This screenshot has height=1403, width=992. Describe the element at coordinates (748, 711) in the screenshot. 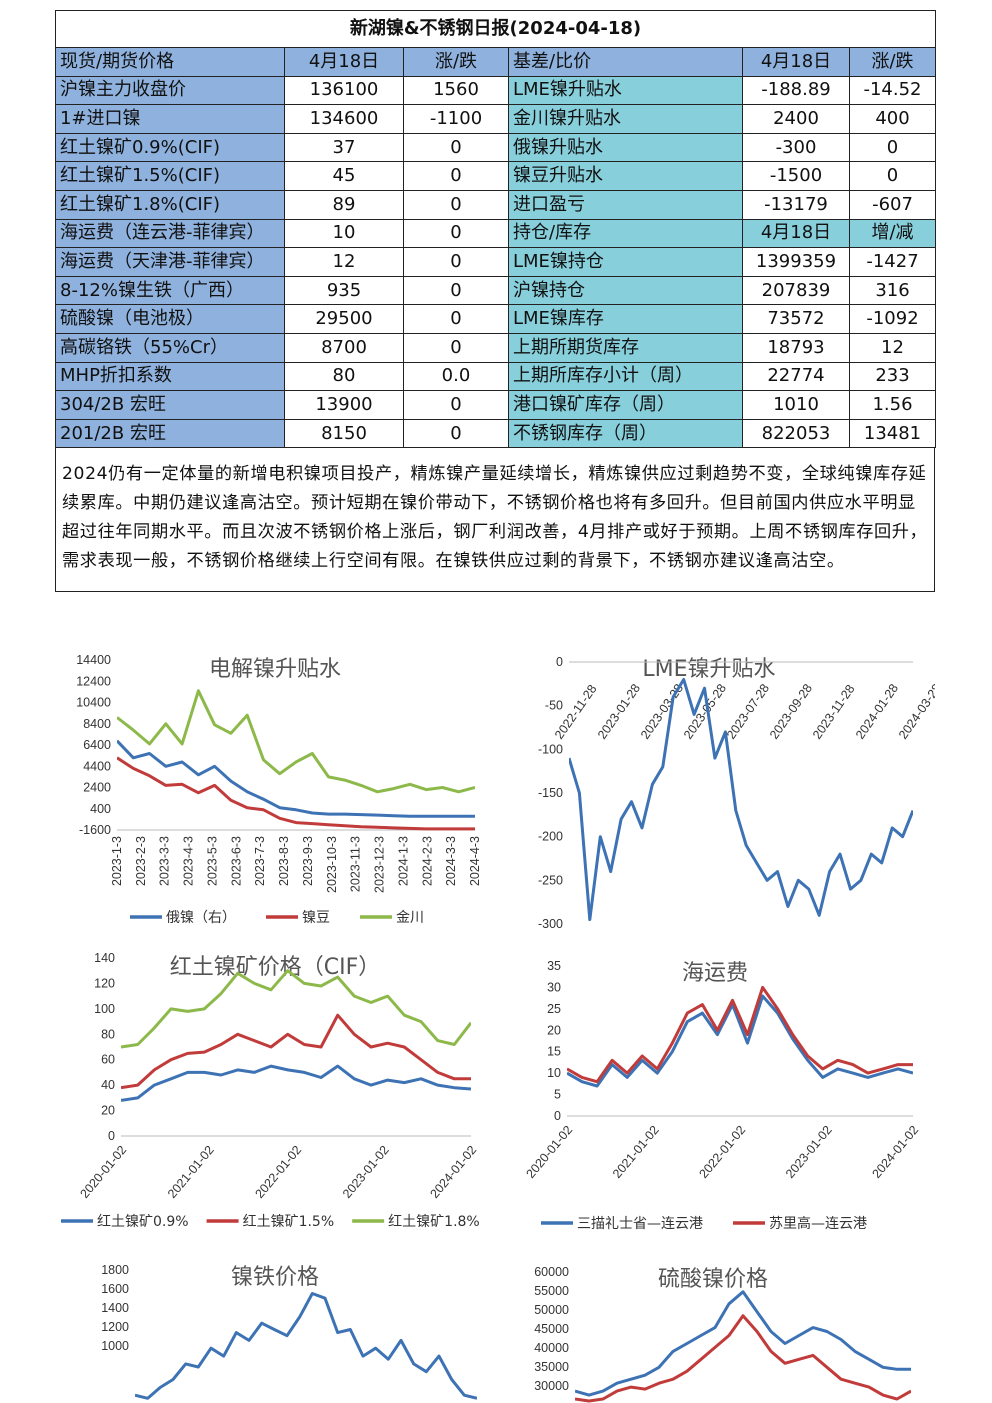

I see `x-tick-label: 2023-07-28` at that location.